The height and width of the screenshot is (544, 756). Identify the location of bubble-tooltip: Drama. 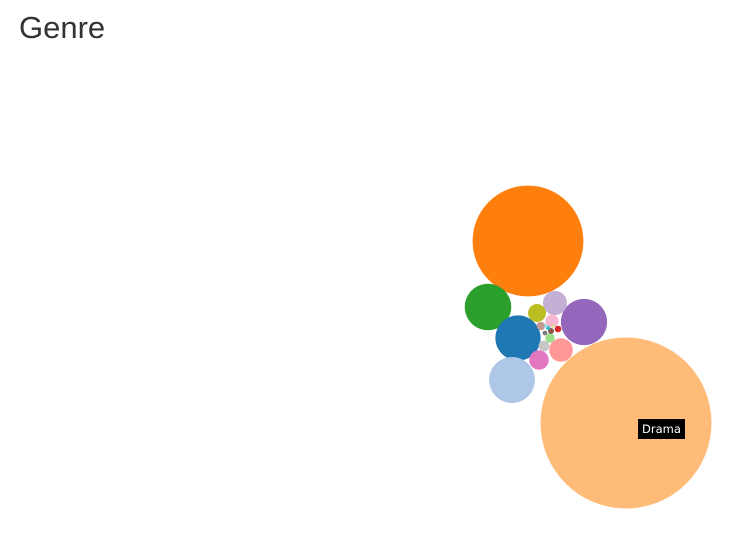
(661, 429).